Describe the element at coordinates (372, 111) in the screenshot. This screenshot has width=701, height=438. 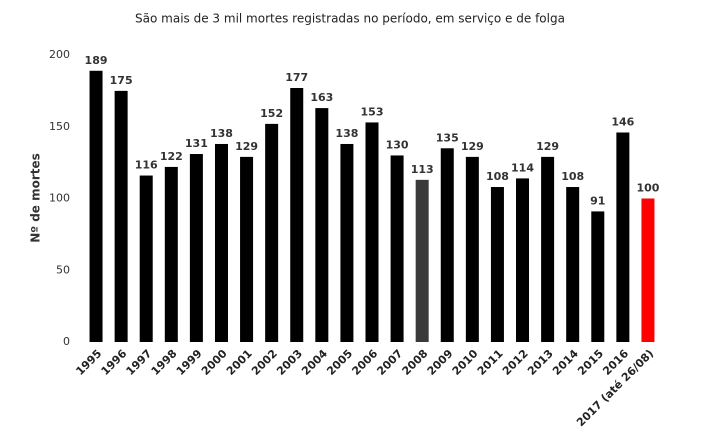
I see `value-label: 153` at that location.